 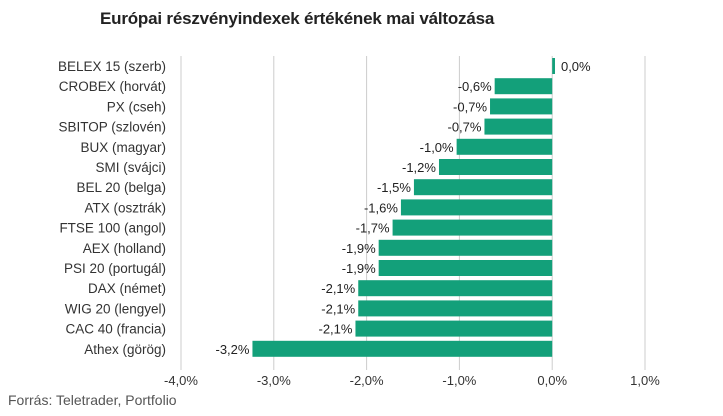 What do you see at coordinates (124, 248) in the screenshot?
I see `category-label: AEX (holland)` at bounding box center [124, 248].